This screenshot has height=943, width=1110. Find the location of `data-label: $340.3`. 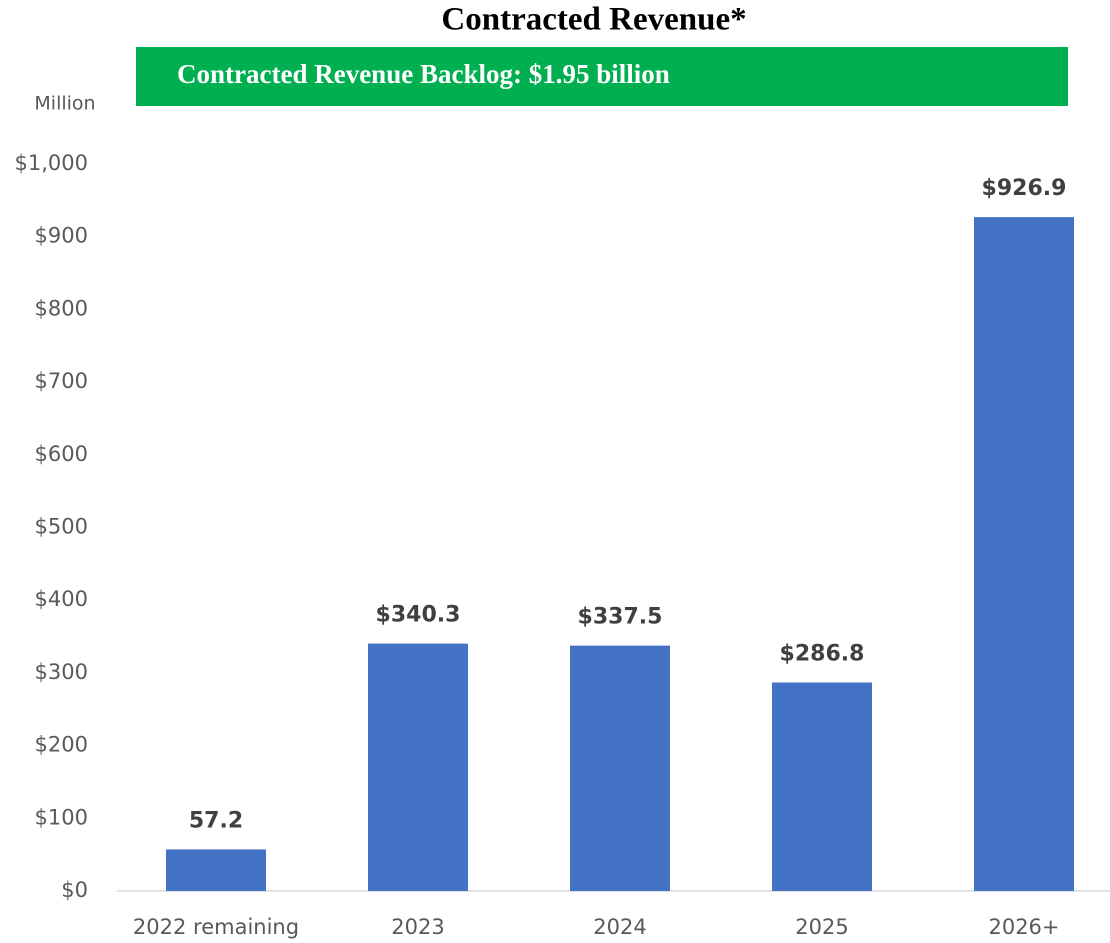

data-label: $340.3 is located at coordinates (418, 615).